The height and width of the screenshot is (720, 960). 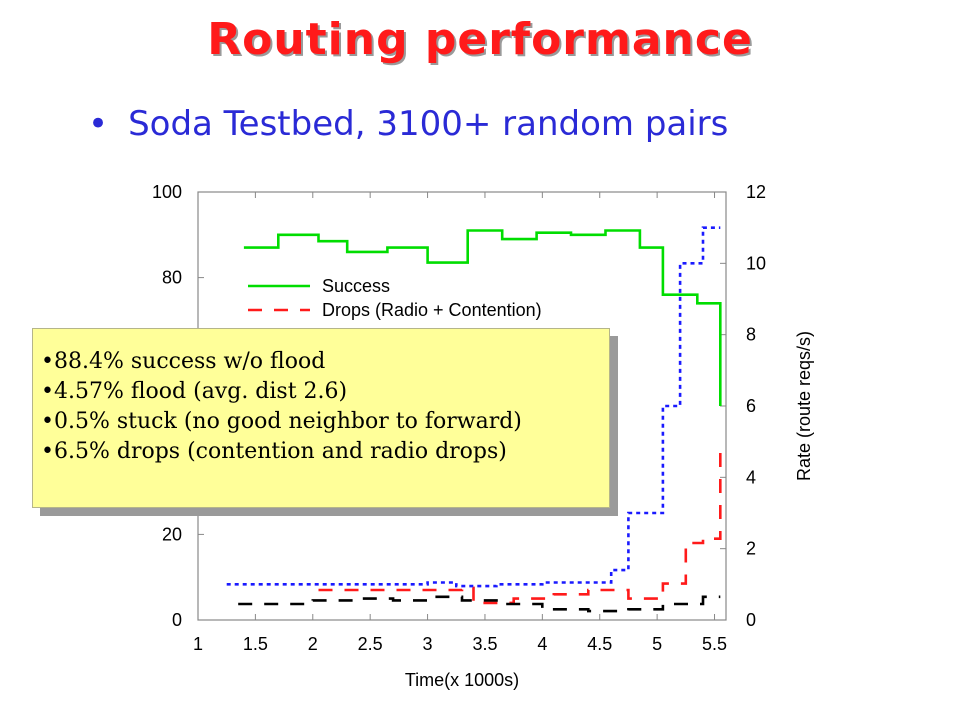 I want to click on x-tick-label: 4, so click(x=542, y=644).